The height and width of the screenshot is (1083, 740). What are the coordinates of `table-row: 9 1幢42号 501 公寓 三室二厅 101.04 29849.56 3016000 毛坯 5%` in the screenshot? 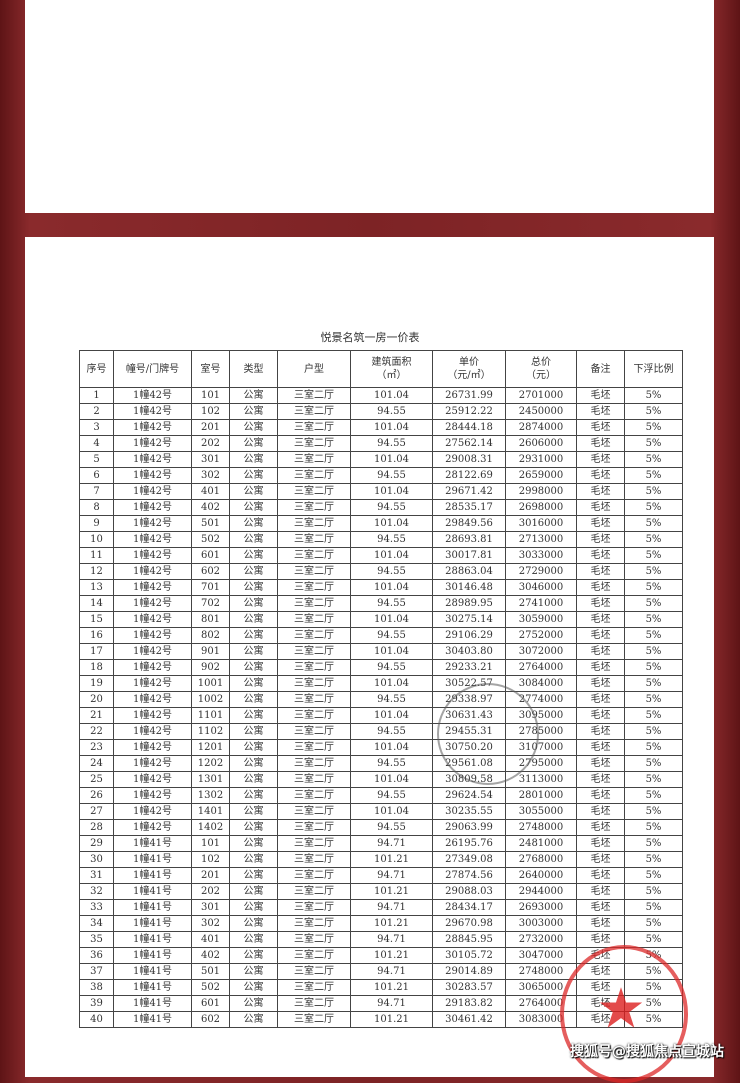 It's located at (381, 523).